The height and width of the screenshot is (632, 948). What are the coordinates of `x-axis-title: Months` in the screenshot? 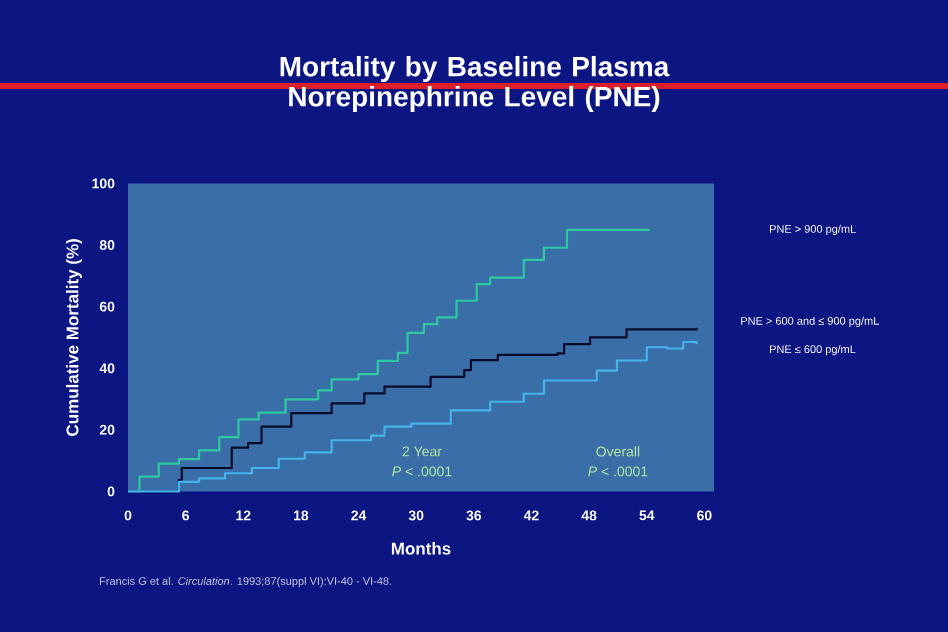 It's located at (421, 548).